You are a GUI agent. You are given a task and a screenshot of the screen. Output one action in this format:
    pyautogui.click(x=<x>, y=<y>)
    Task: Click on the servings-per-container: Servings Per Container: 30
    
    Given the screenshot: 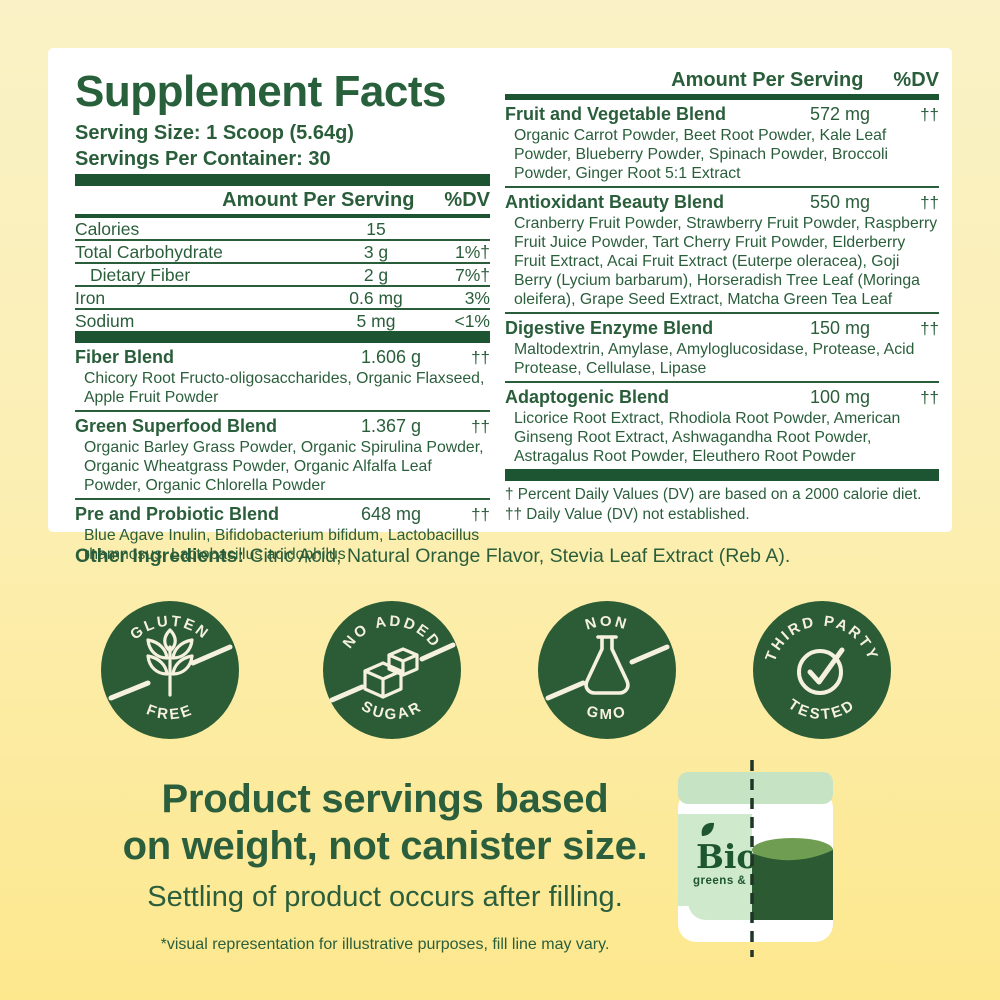 What is the action you would take?
    pyautogui.click(x=203, y=159)
    